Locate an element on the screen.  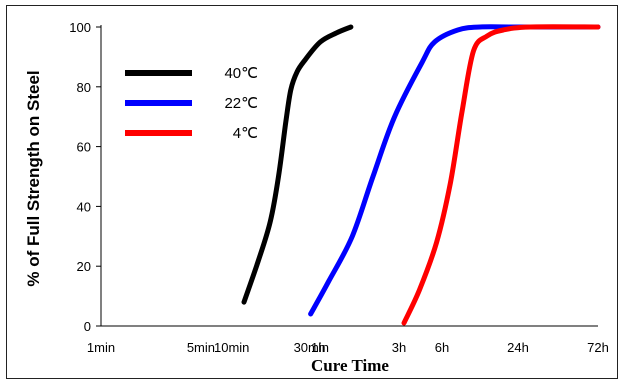
x-tick-label: 30min is located at coordinates (311, 347).